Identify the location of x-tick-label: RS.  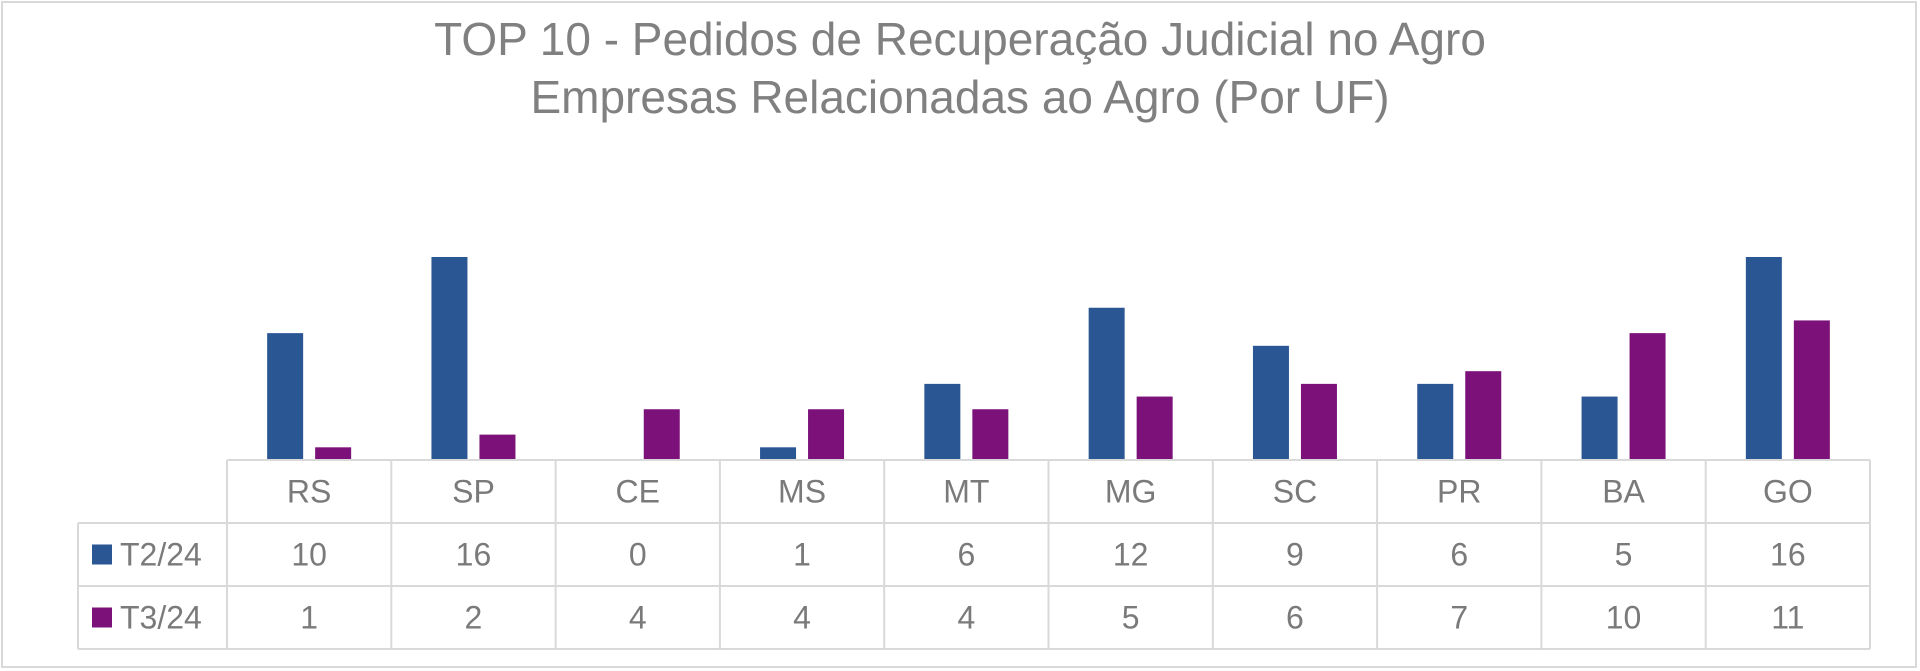
(309, 492).